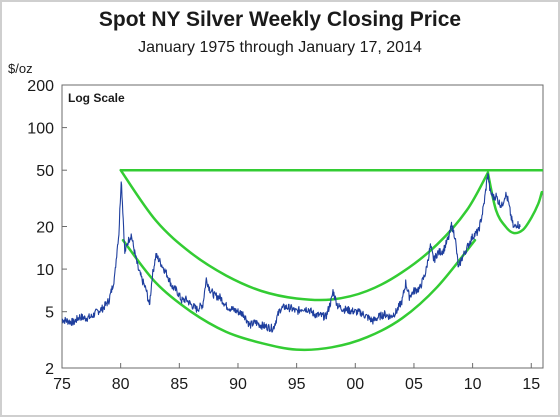 This screenshot has height=417, width=560. Describe the element at coordinates (40, 86) in the screenshot. I see `y-tick-label-6: 200` at that location.